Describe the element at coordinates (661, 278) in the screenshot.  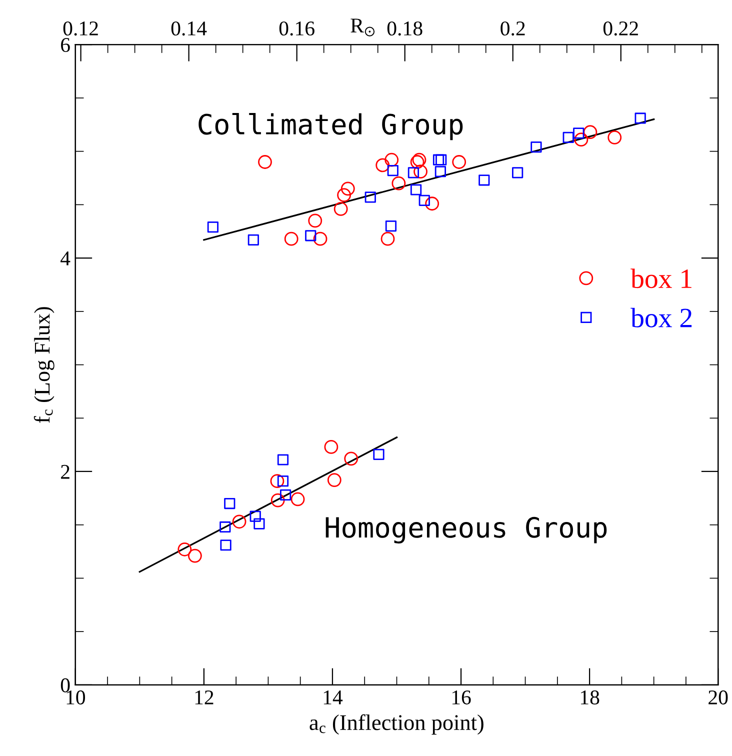
I see `legend-label: box 1` at that location.